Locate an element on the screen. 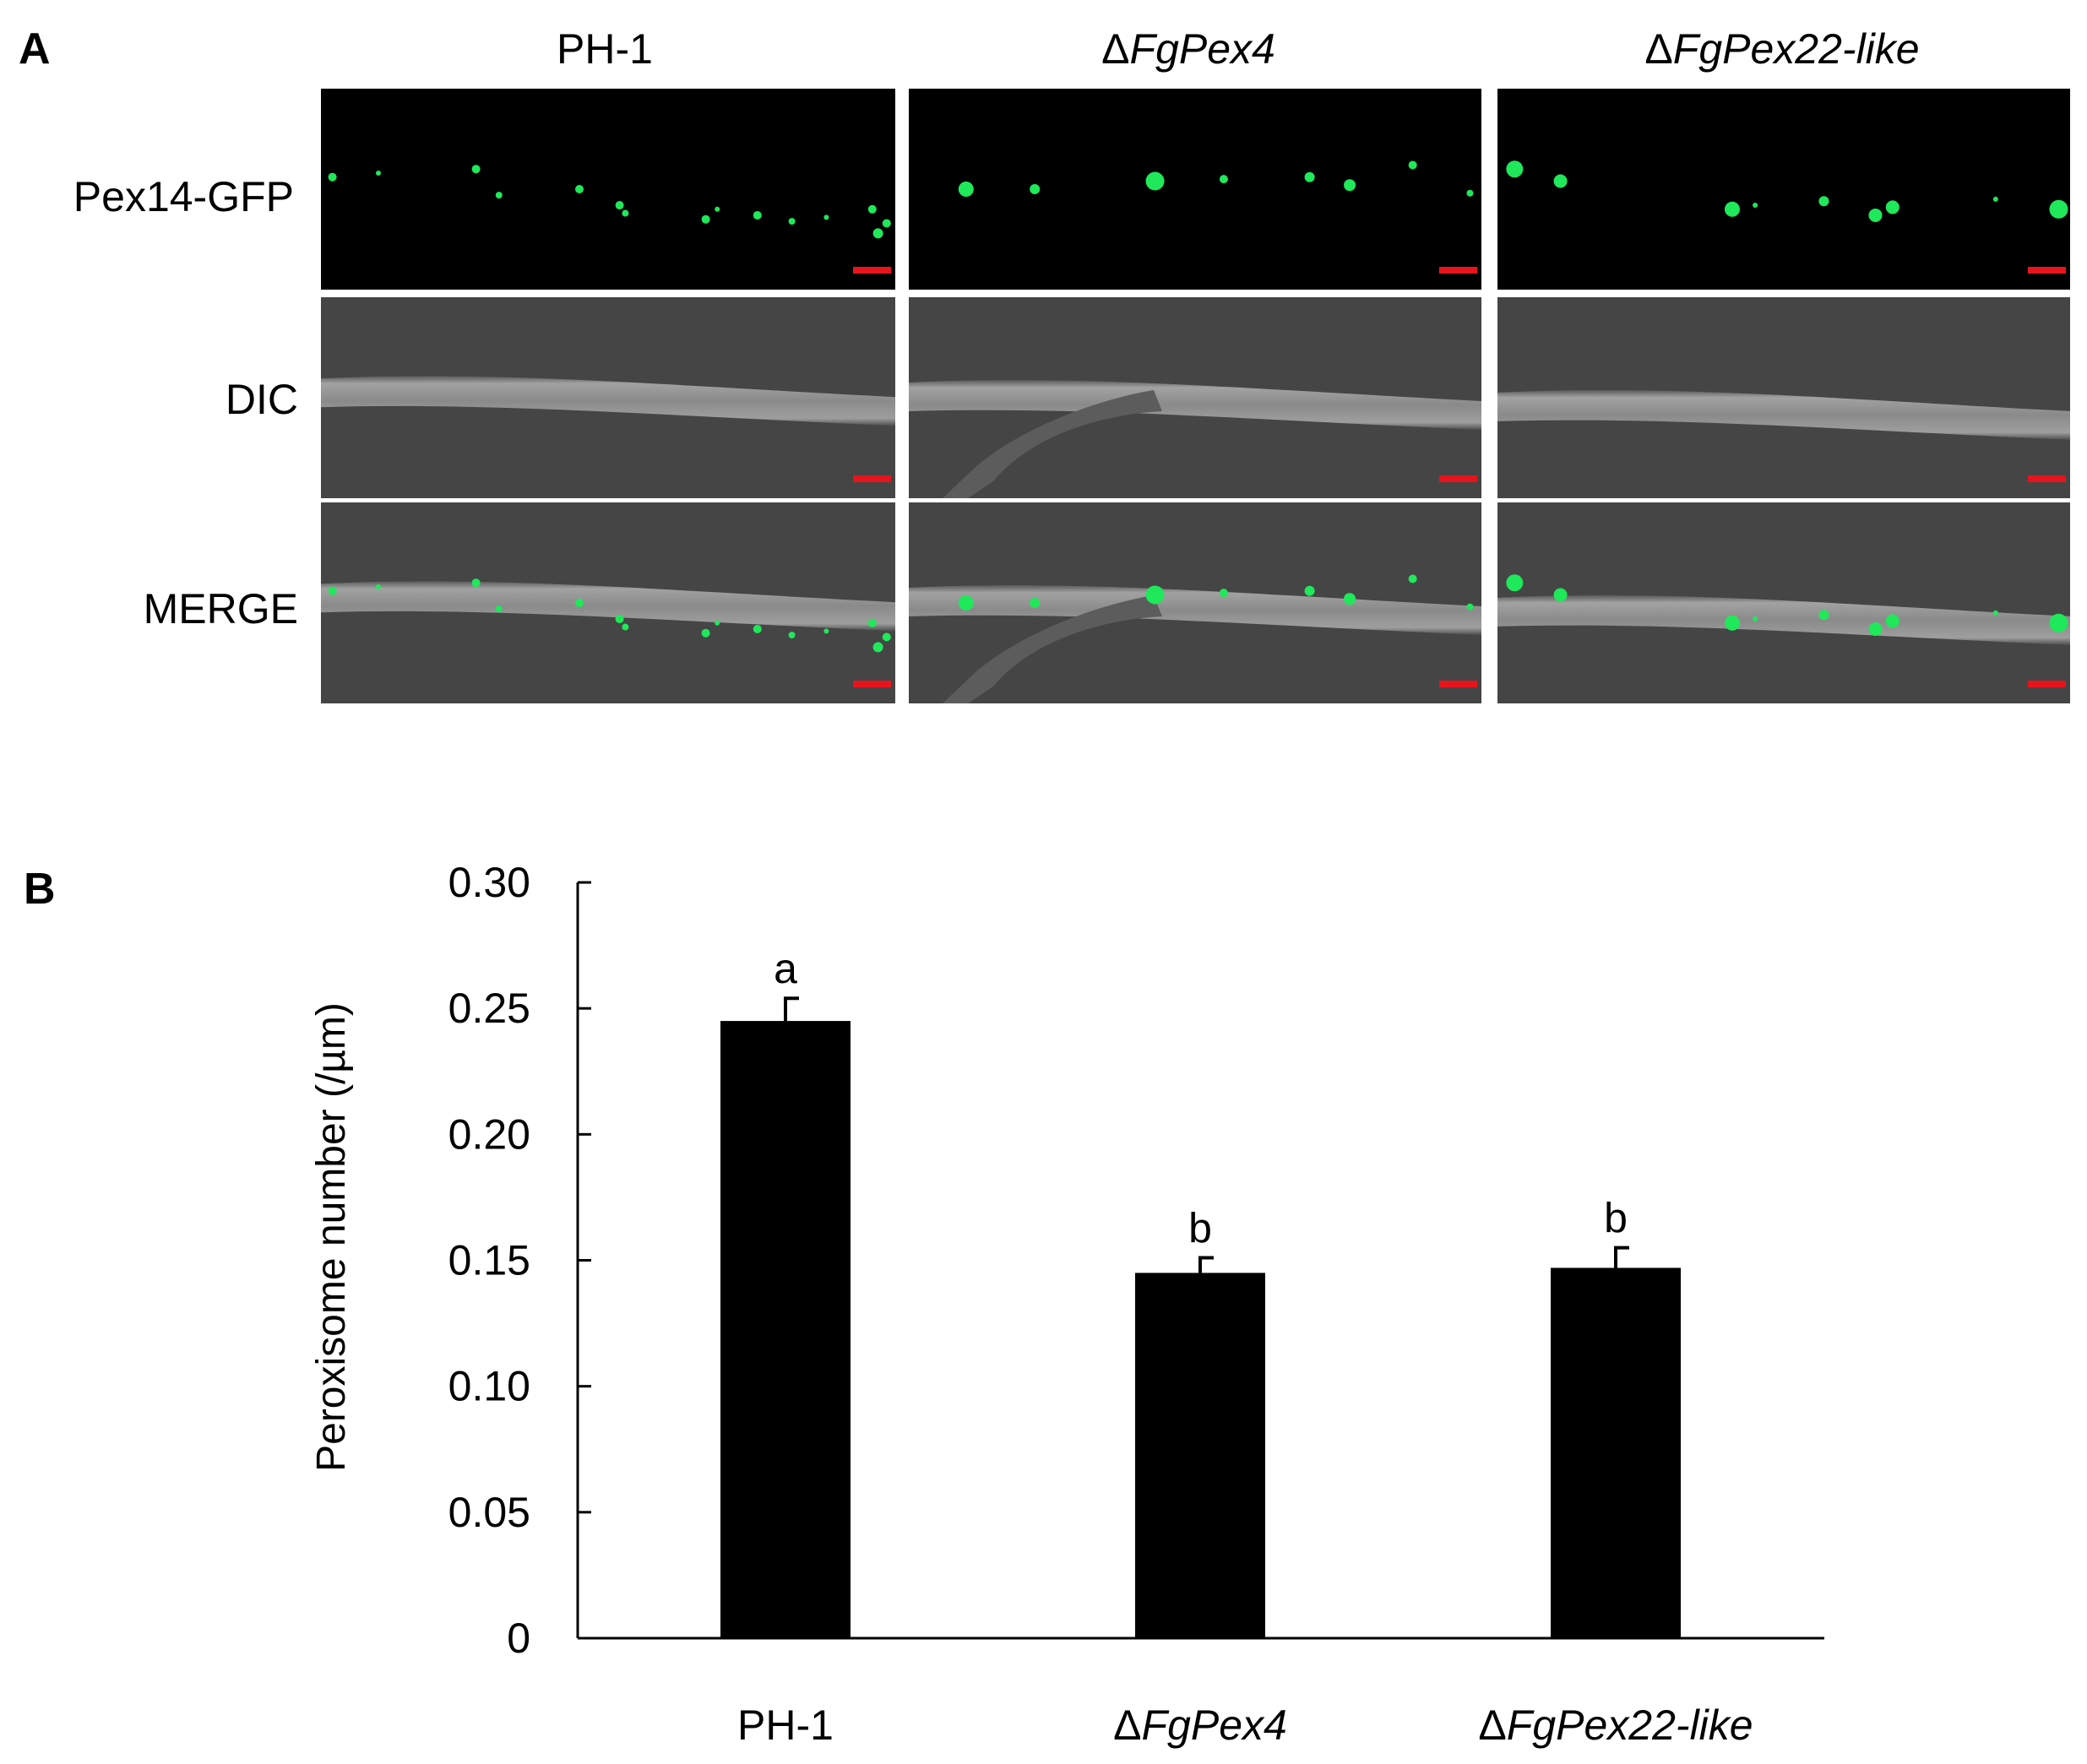 This screenshot has width=2087, height=1764. column-header-name: PH-1 is located at coordinates (605, 49).